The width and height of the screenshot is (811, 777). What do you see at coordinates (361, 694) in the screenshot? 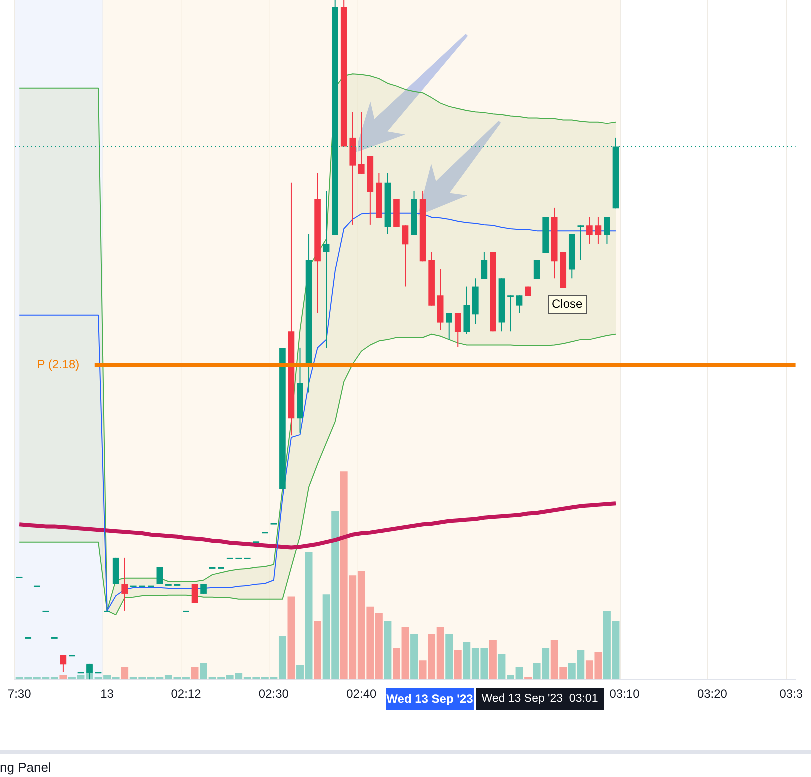
I see `x-tick-label: 02:40` at bounding box center [361, 694].